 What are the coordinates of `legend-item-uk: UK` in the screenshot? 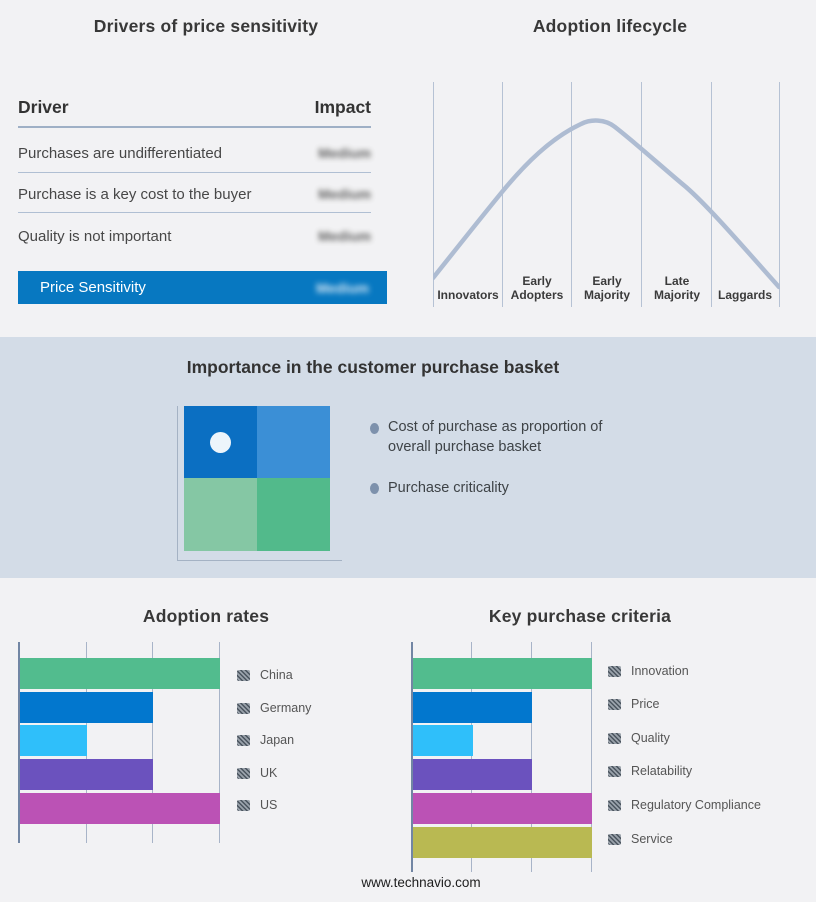 It's located at (257, 773).